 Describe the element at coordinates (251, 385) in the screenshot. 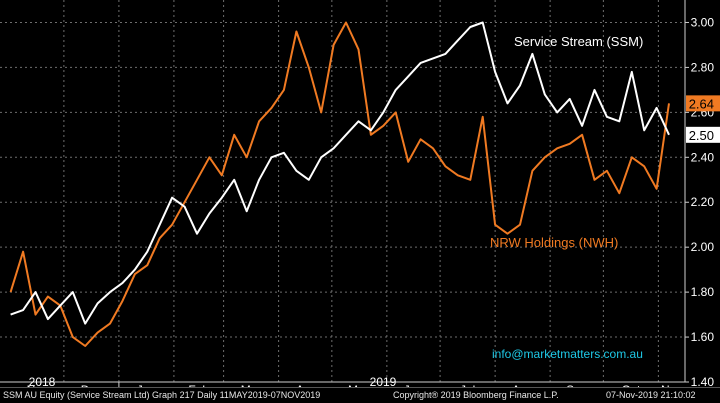

I see `x-month-label: Mar` at that location.